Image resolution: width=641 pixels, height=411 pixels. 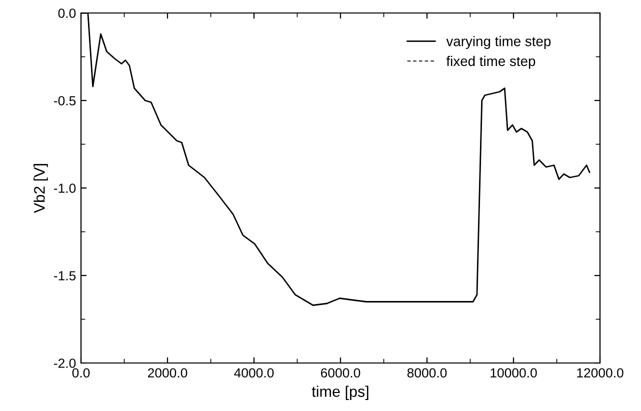 What do you see at coordinates (427, 373) in the screenshot?
I see `x-tick-label: 8000.0` at bounding box center [427, 373].